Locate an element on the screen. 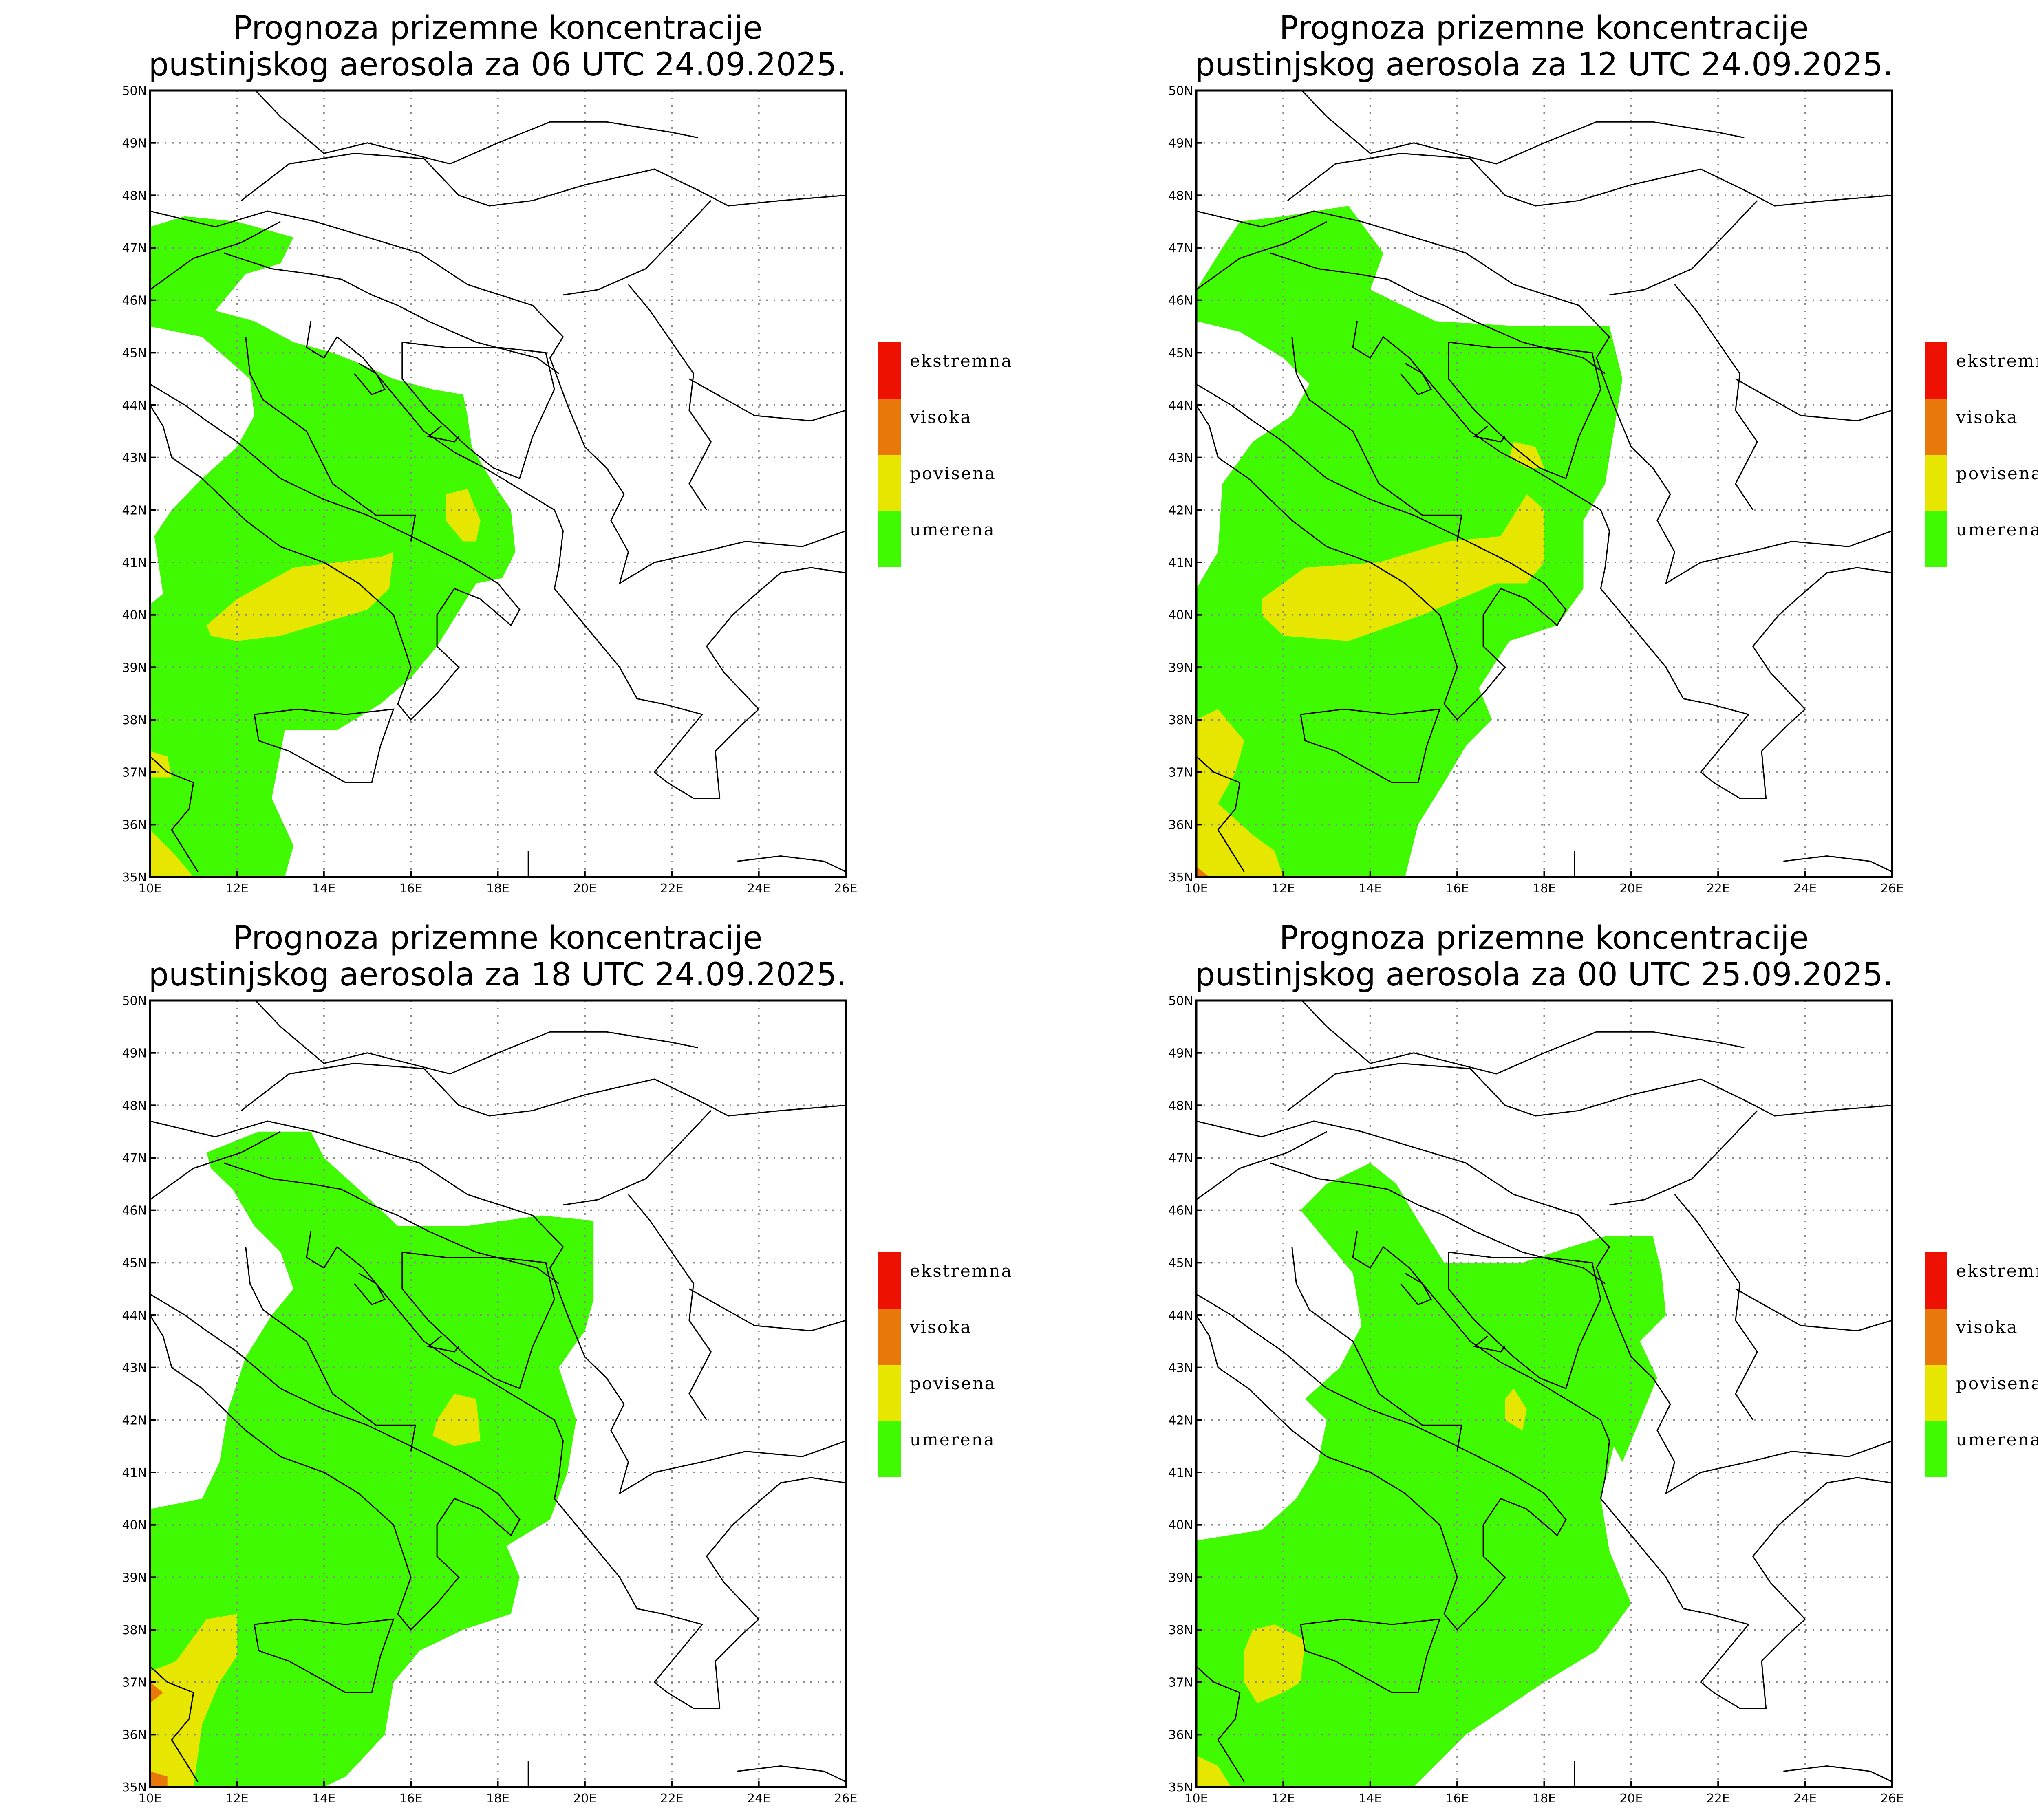 This screenshot has height=1820, width=2038. lat-tick-label: 42N is located at coordinates (134, 1421).